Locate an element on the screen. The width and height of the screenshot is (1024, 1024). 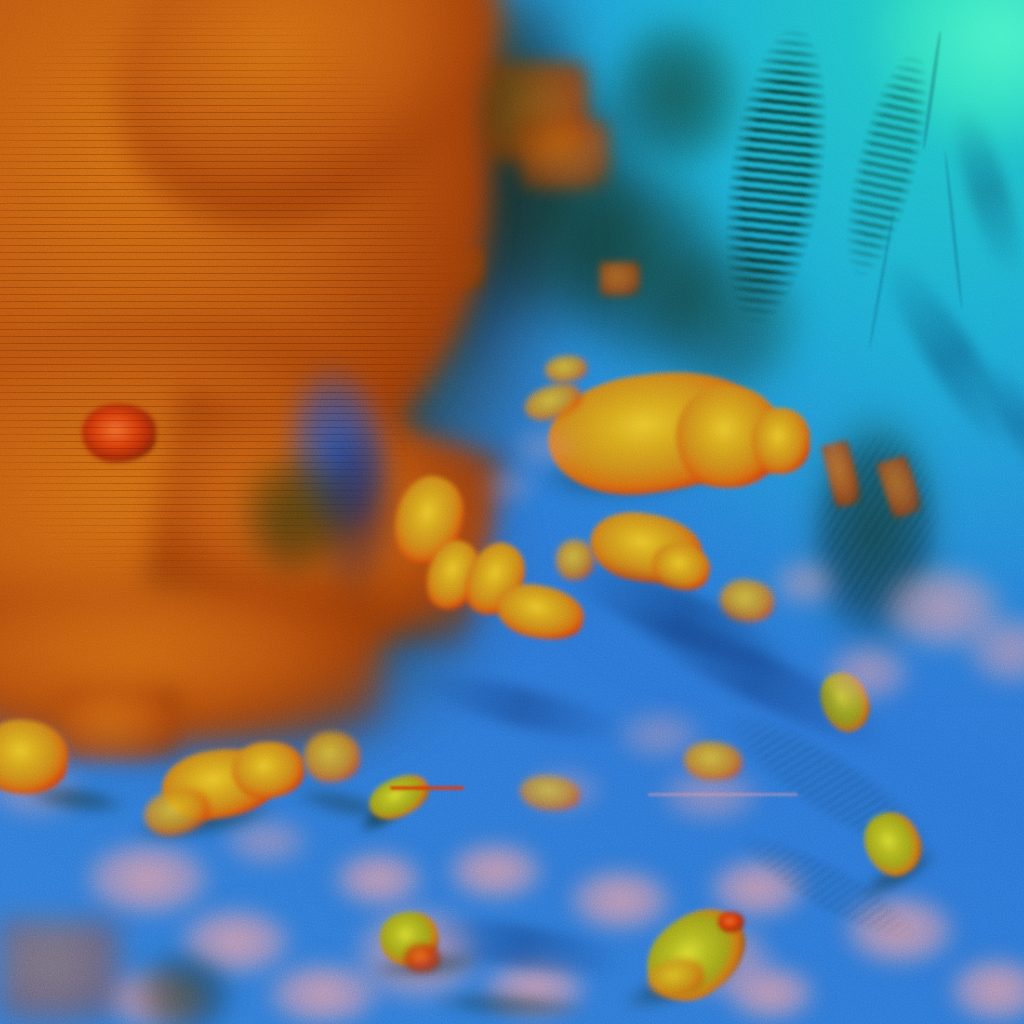
orange-remnant is located at coordinates (620, 279).